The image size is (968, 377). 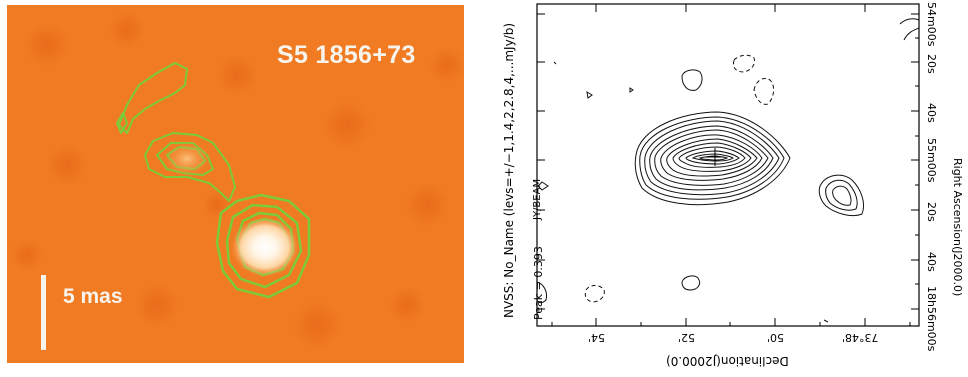 I want to click on x-tick-label: 54', so click(x=597, y=337).